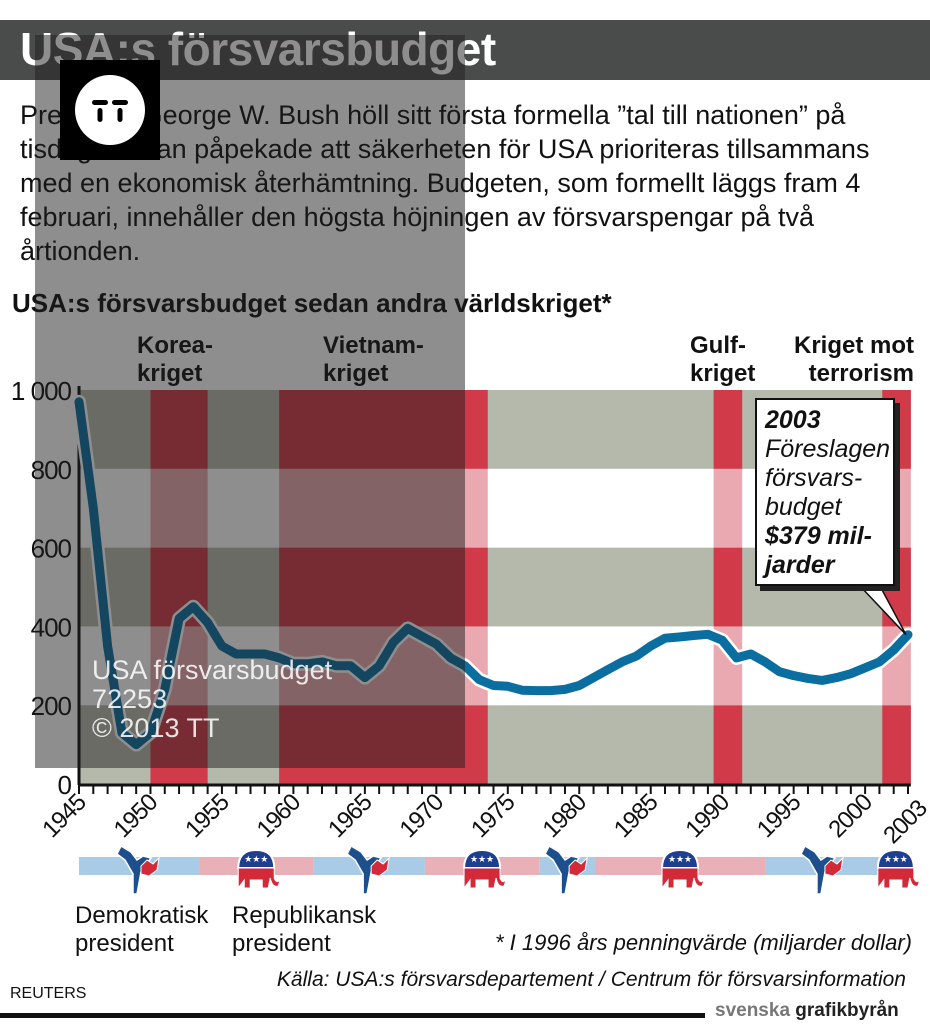 This screenshot has width=930, height=1024. I want to click on war-label-gulf: Gulf-kriget, so click(722, 360).